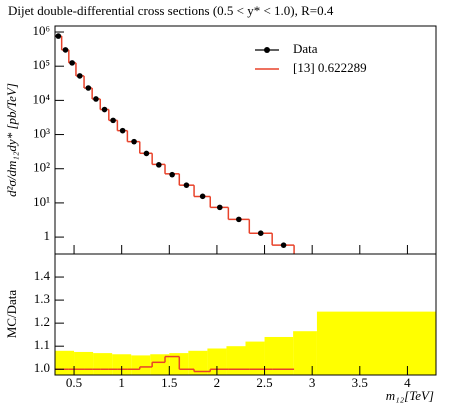  I want to click on y-tick-label: 1.4, so click(42, 275).